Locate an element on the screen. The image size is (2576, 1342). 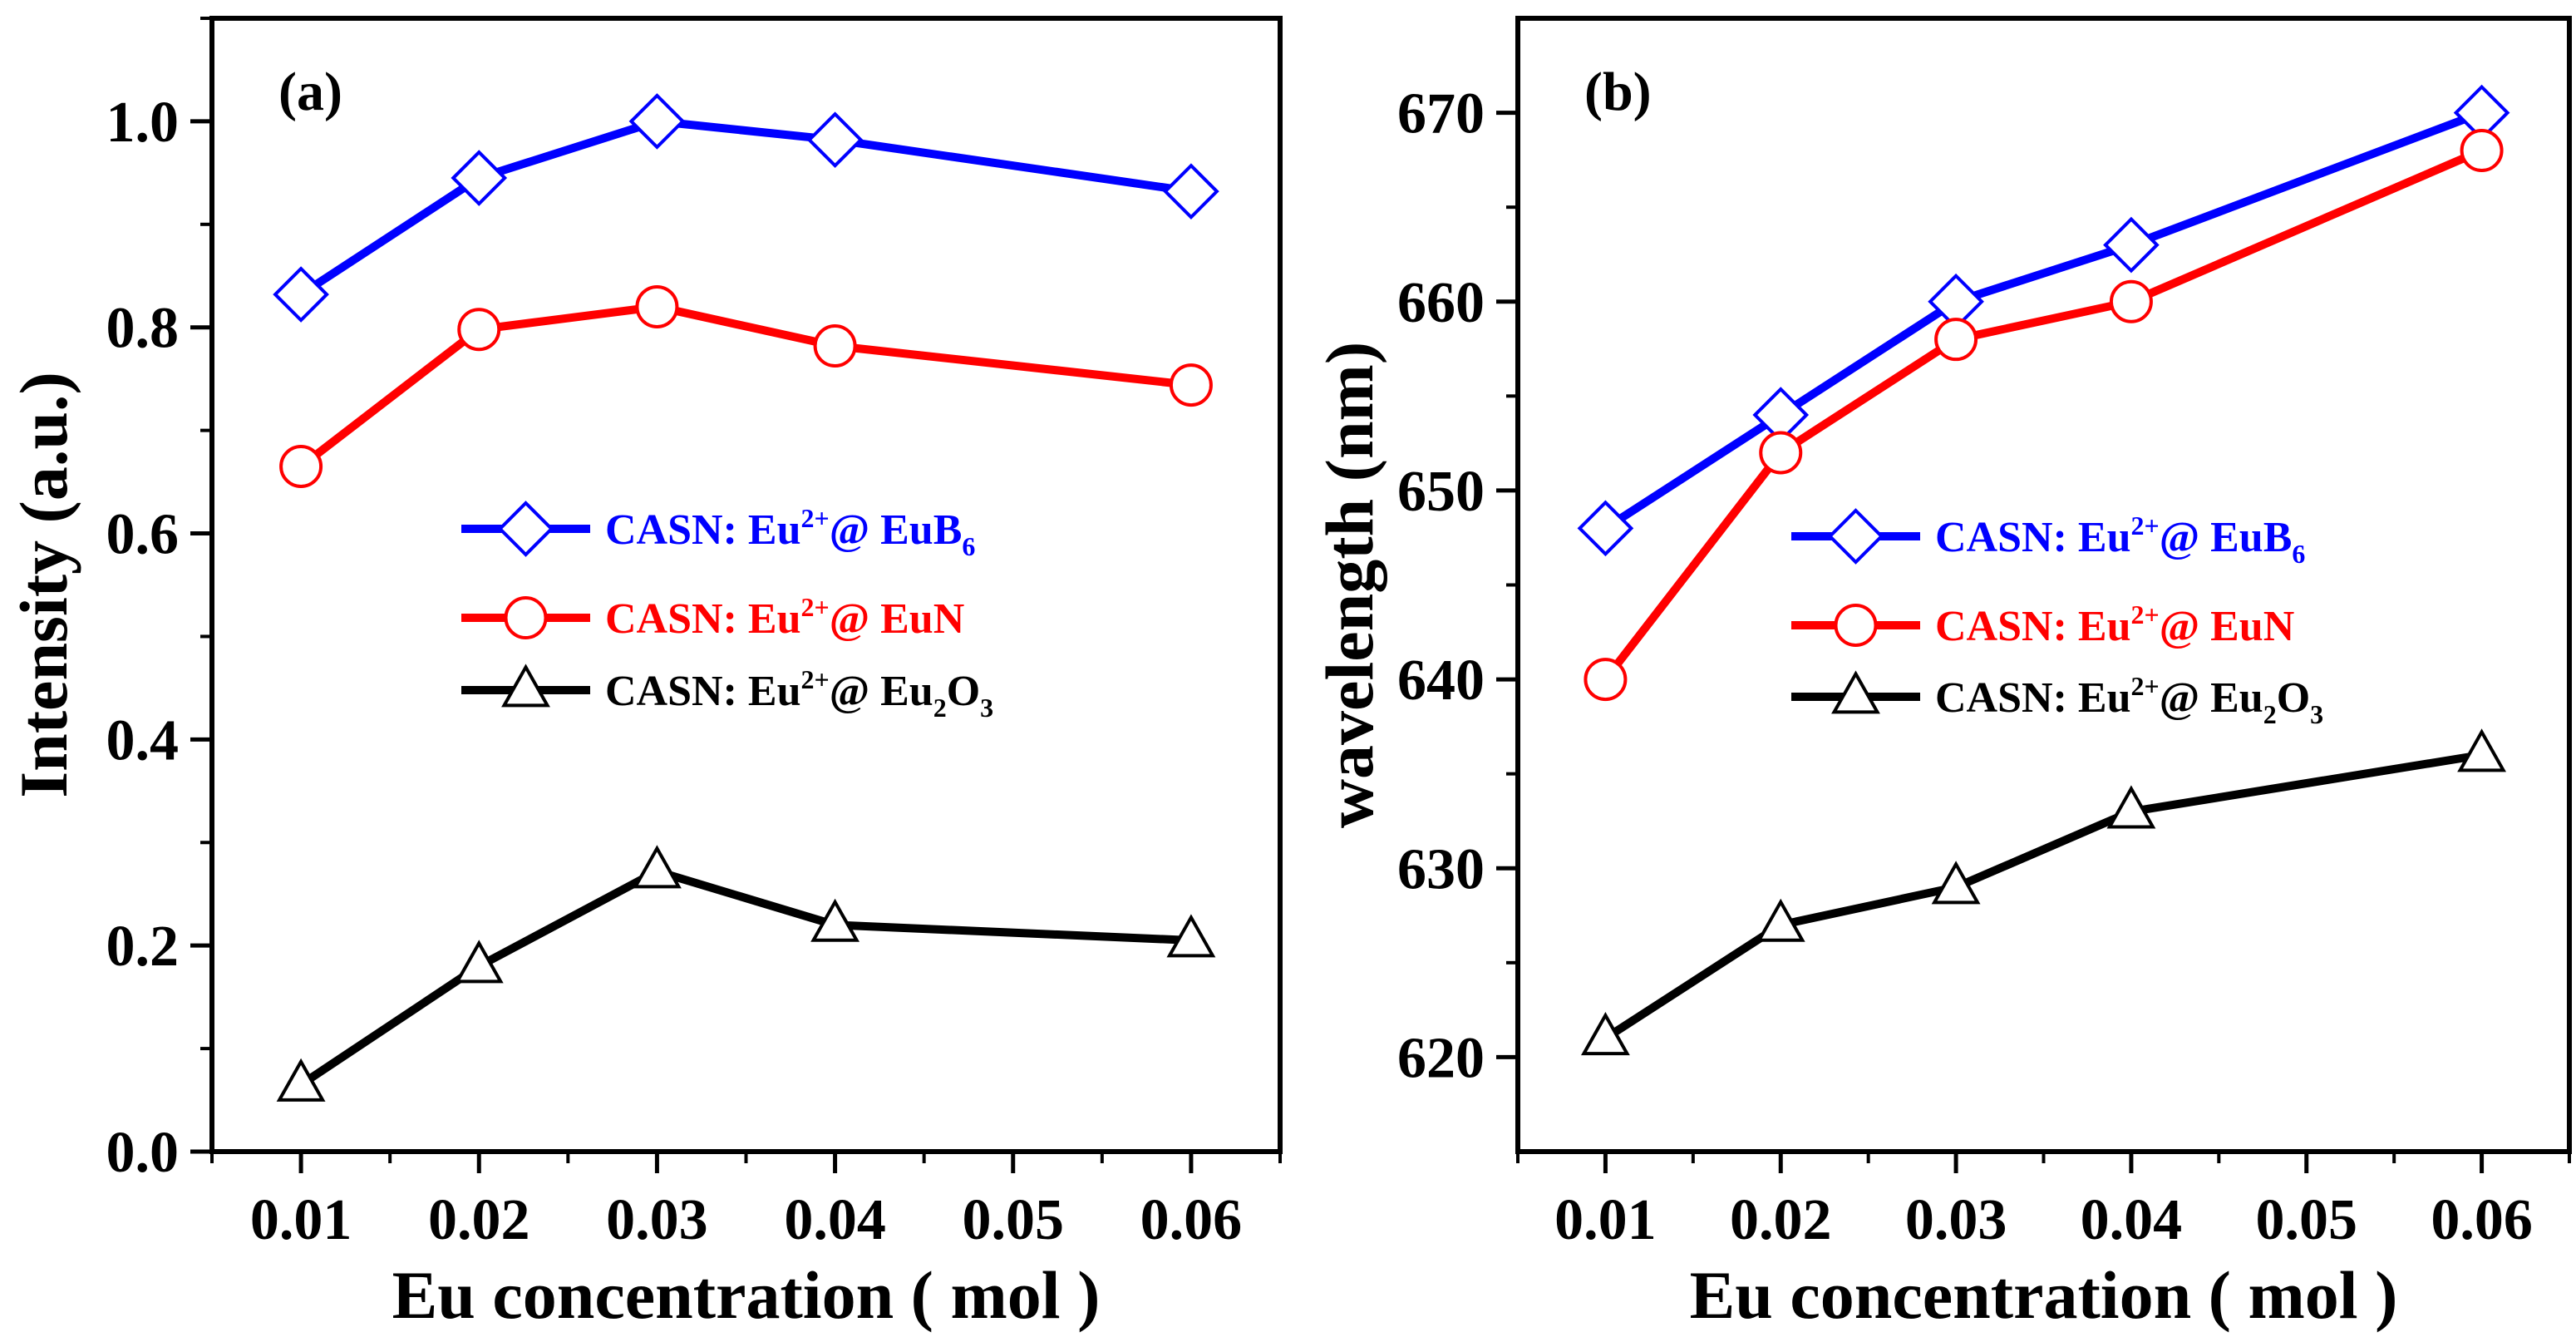
y-tick-label: 0.2 is located at coordinates (143, 947).